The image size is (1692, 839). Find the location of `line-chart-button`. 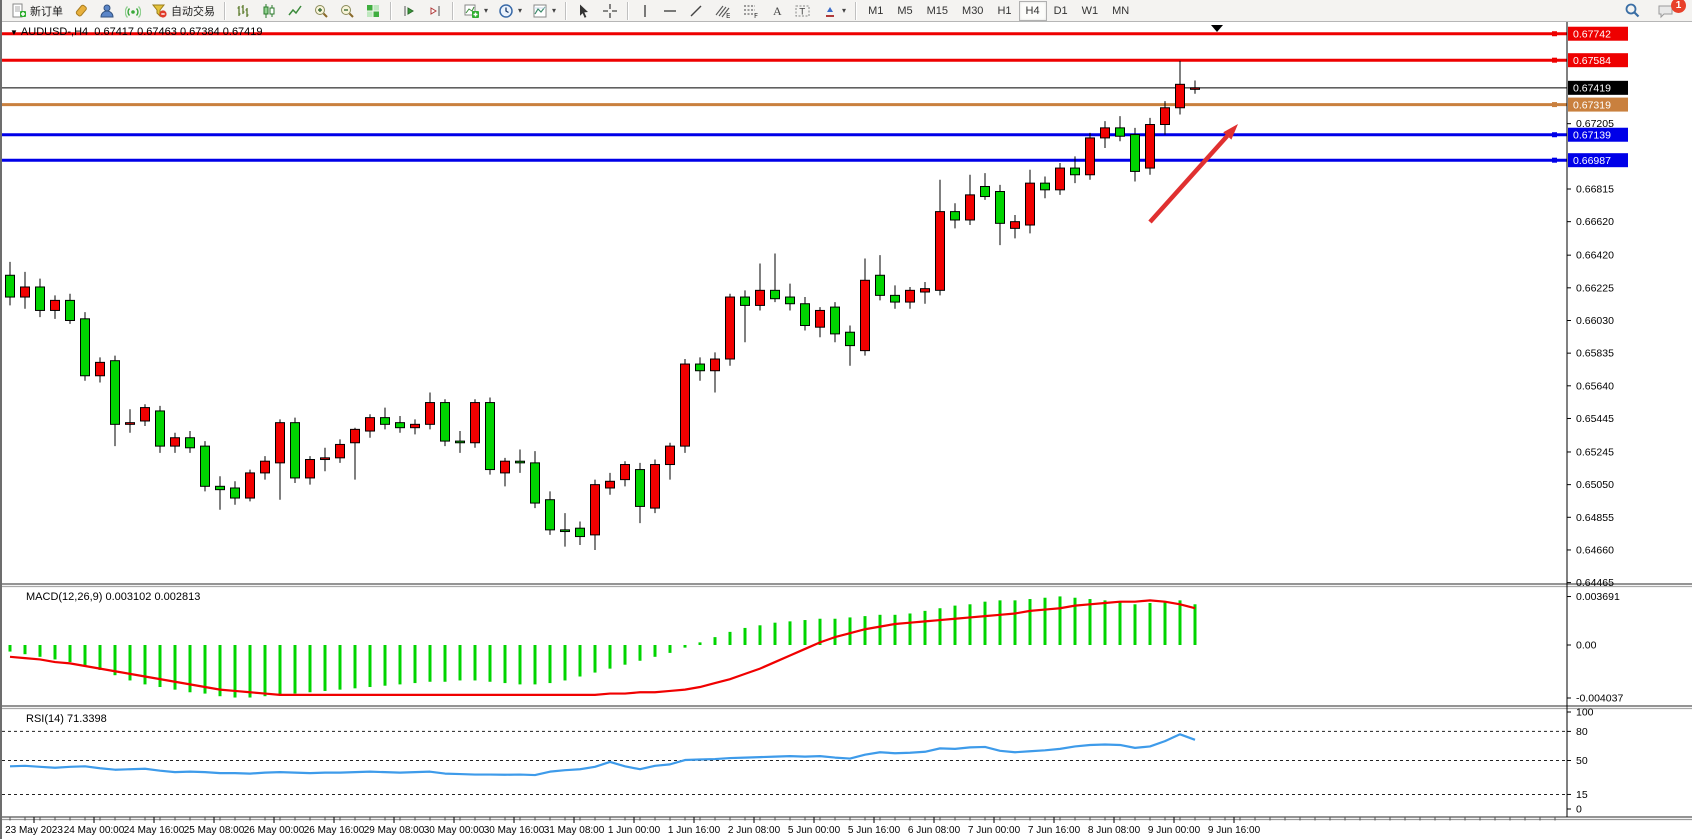

line-chart-button is located at coordinates (295, 11).